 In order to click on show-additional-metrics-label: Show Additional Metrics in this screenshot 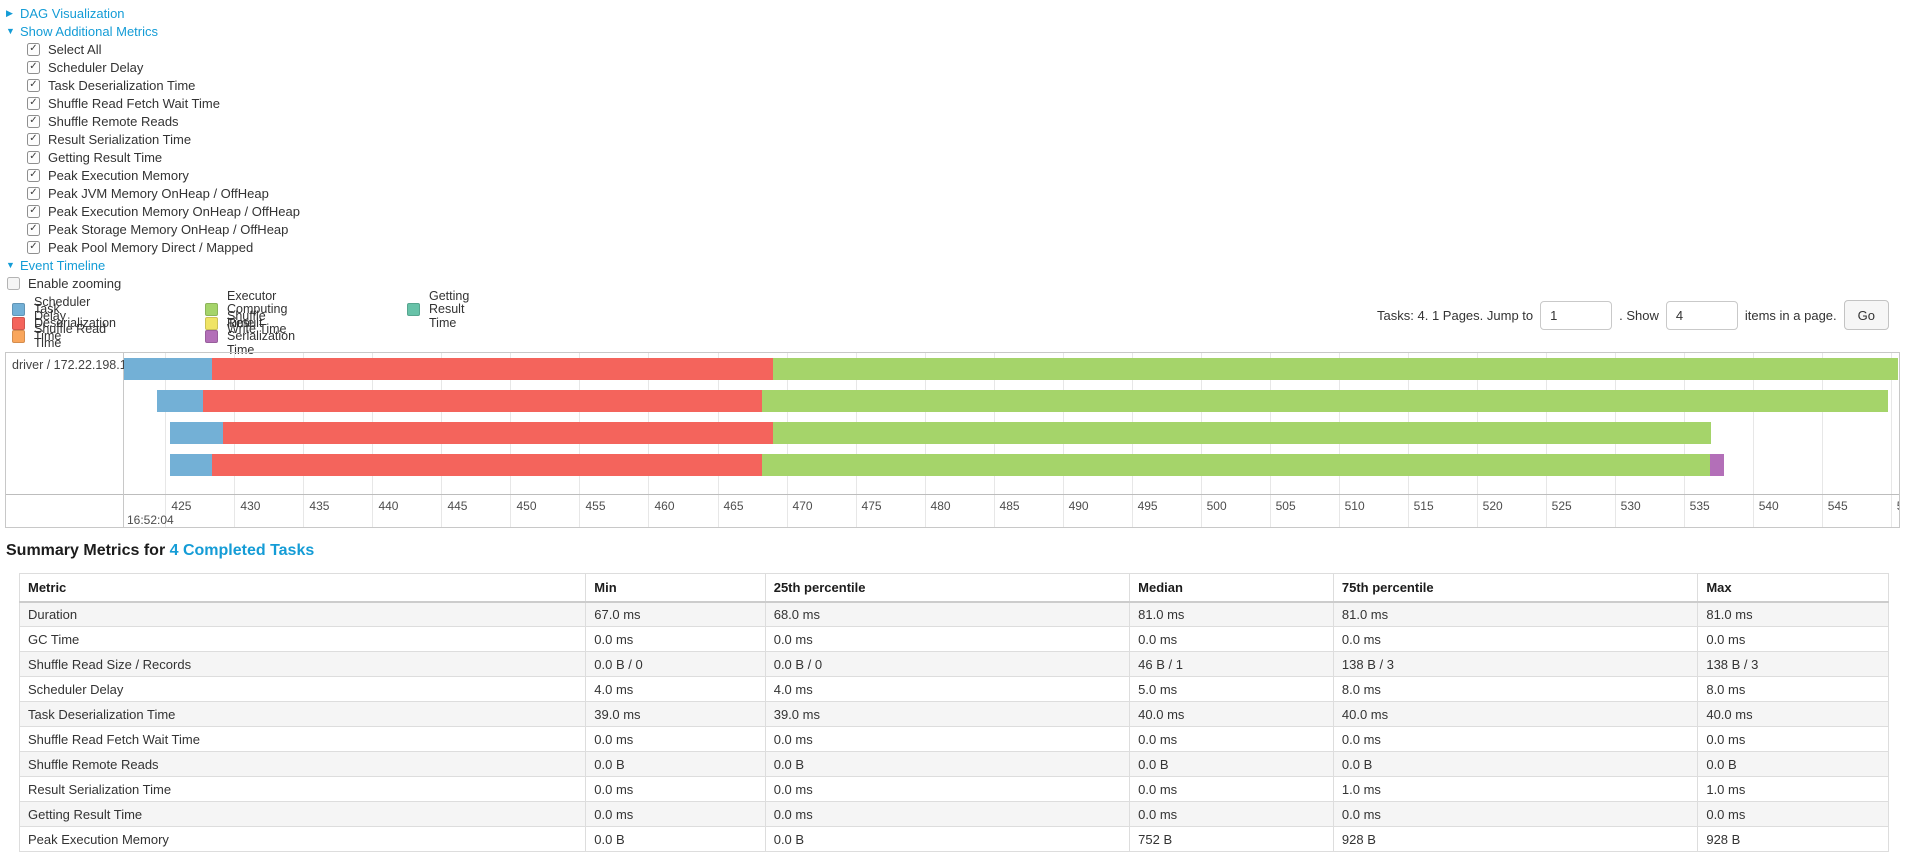, I will do `click(89, 31)`.